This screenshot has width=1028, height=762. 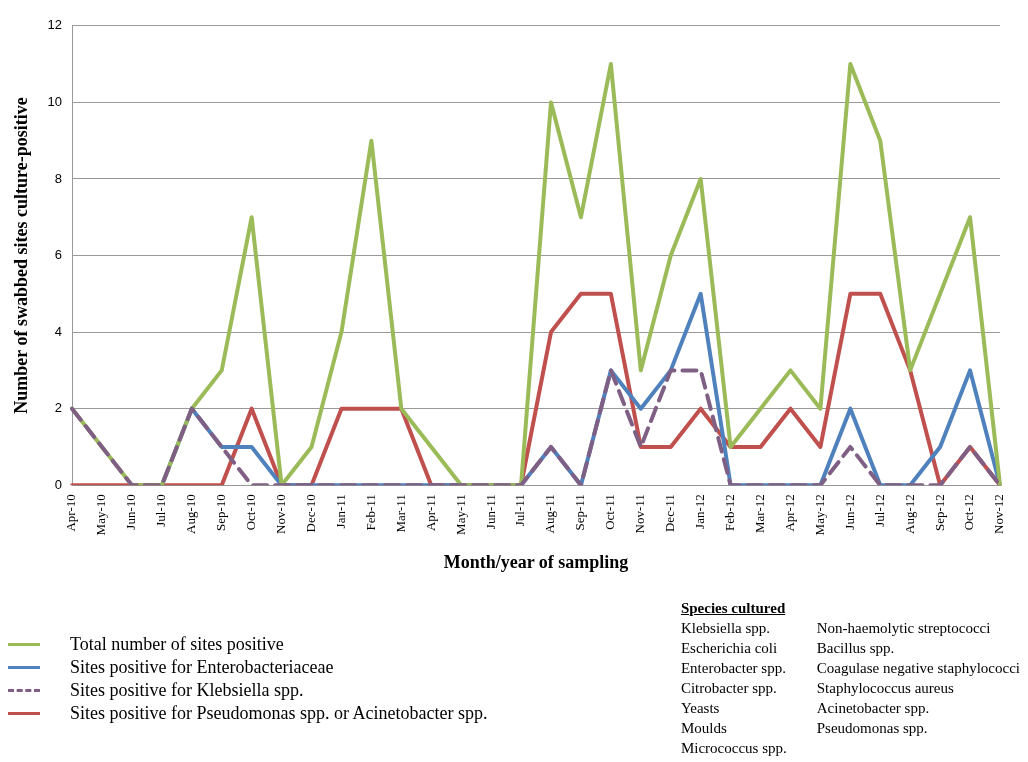 What do you see at coordinates (789, 513) in the screenshot?
I see `x-tick-label: Apr-12` at bounding box center [789, 513].